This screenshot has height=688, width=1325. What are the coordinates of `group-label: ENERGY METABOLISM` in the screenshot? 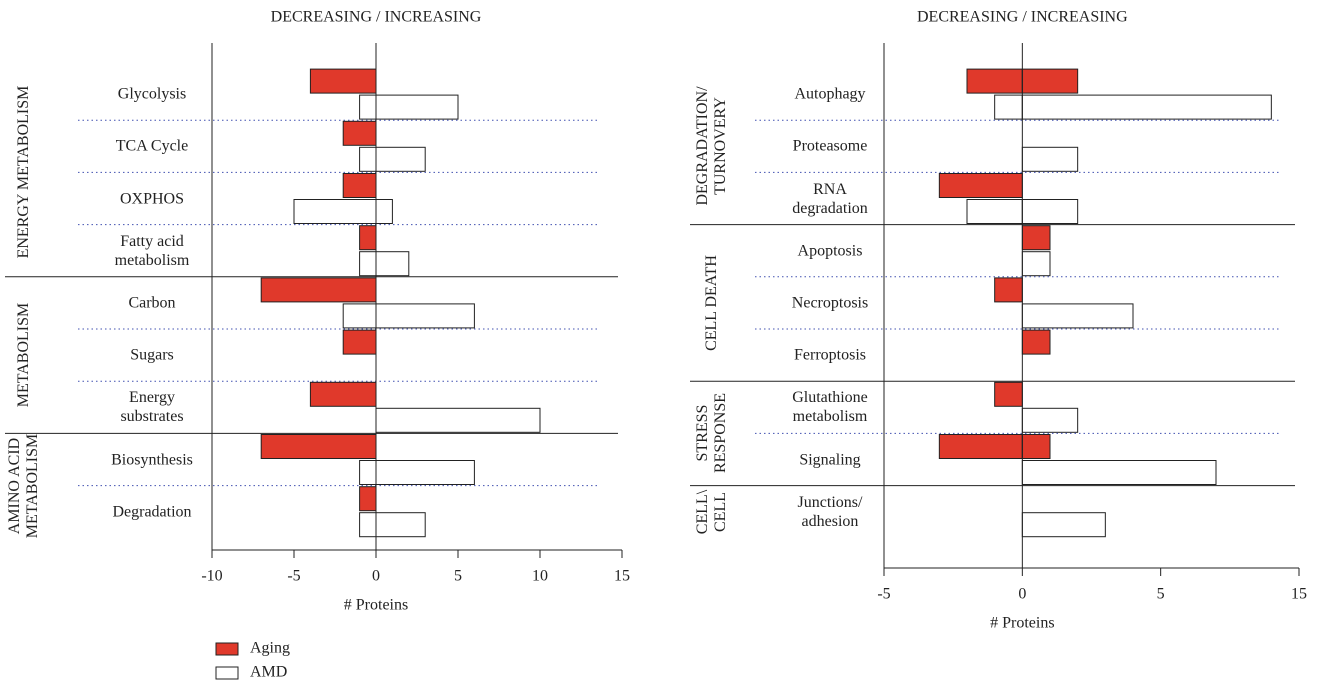 It's located at (23, 172).